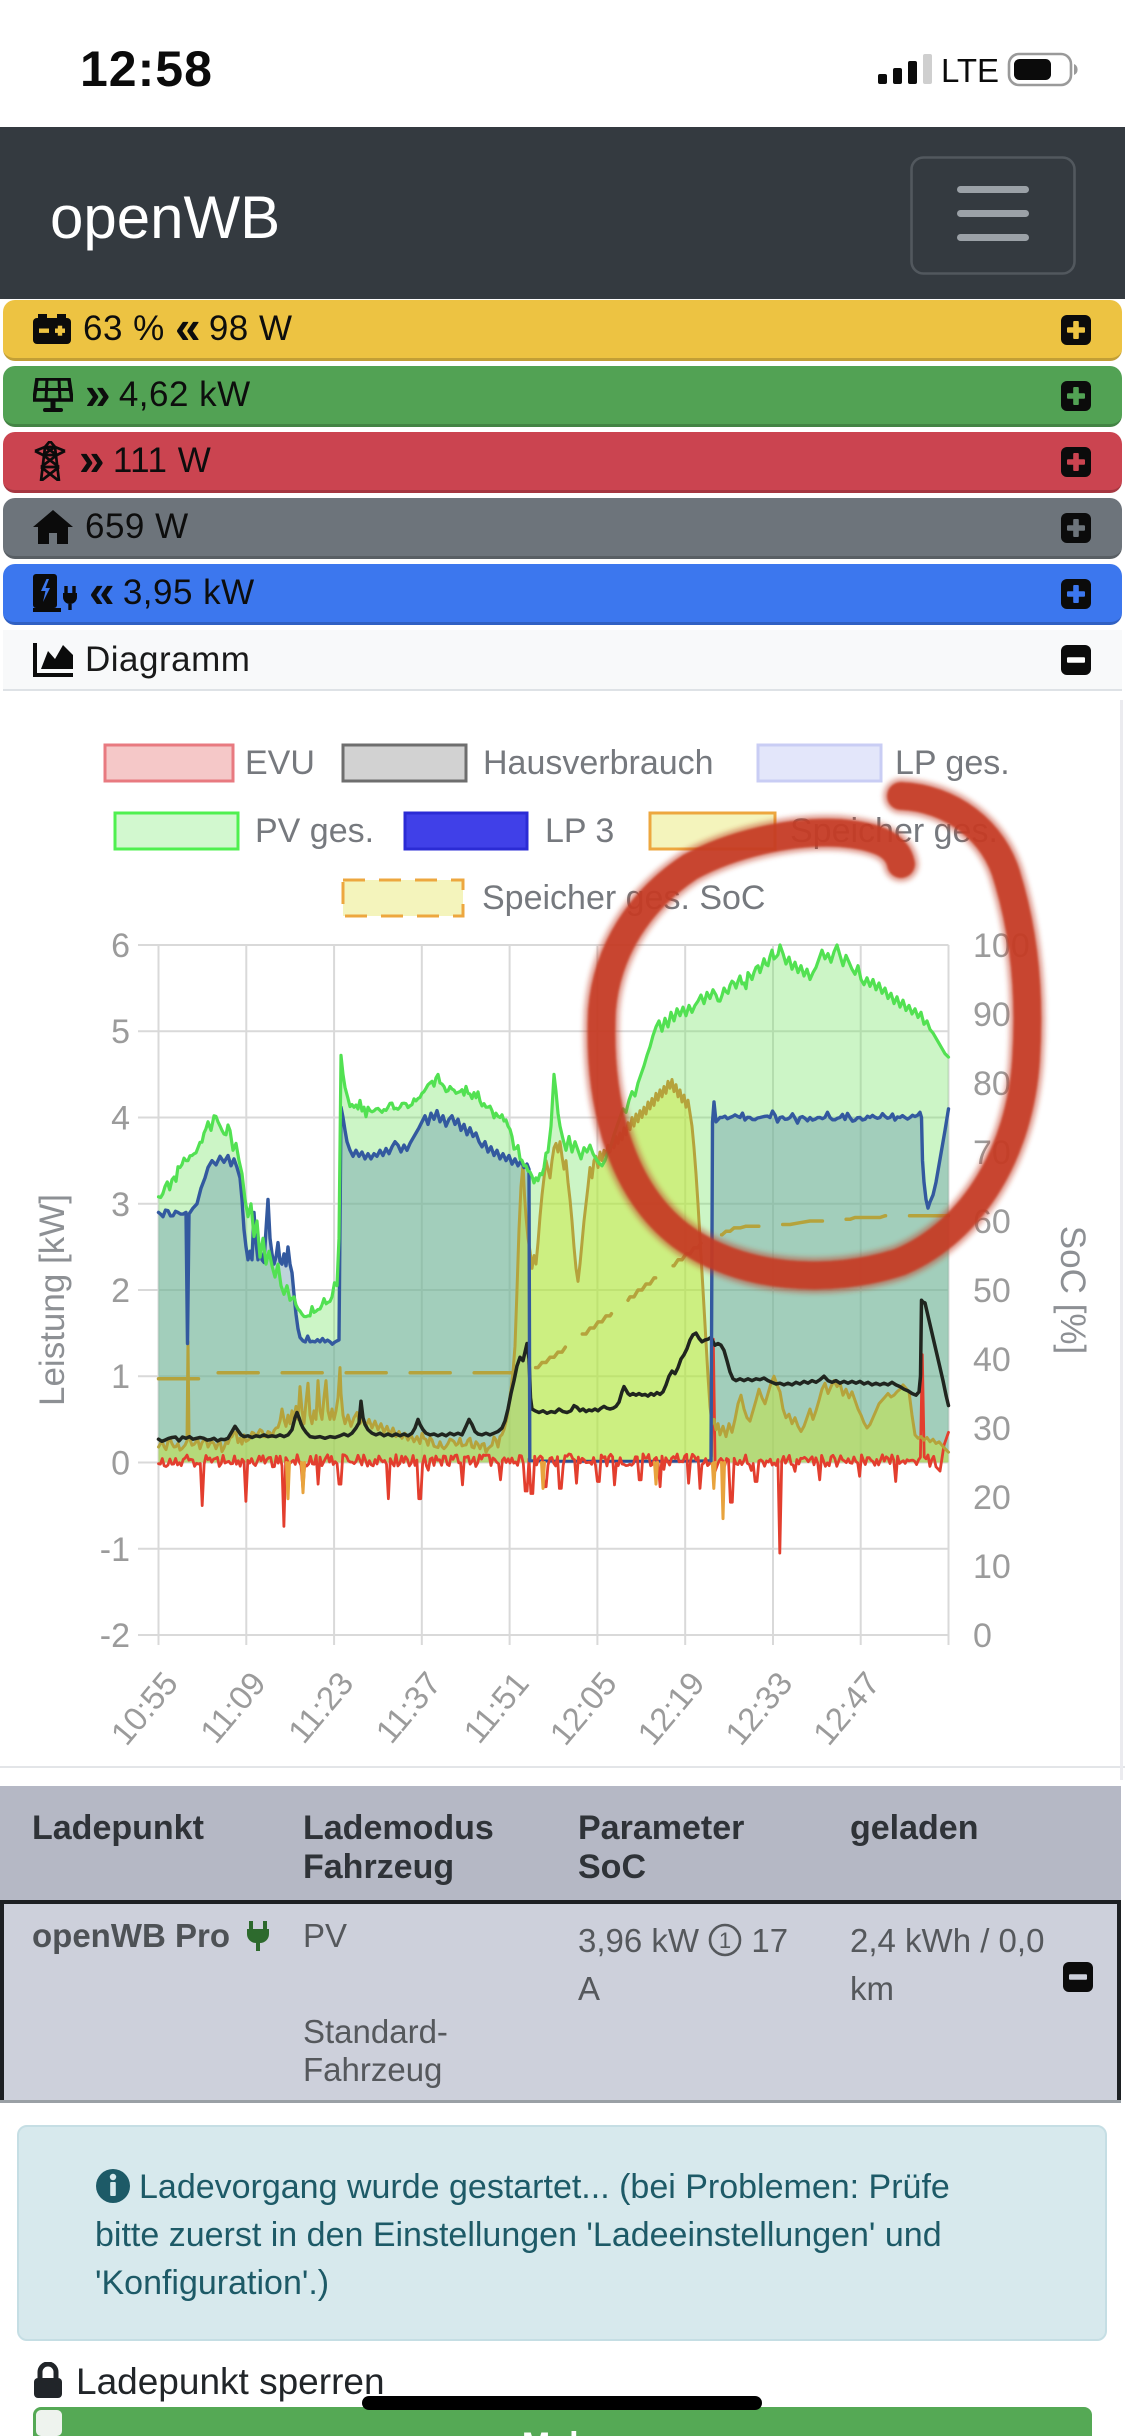  What do you see at coordinates (120, 1119) in the screenshot?
I see `svg-text: 4` at bounding box center [120, 1119].